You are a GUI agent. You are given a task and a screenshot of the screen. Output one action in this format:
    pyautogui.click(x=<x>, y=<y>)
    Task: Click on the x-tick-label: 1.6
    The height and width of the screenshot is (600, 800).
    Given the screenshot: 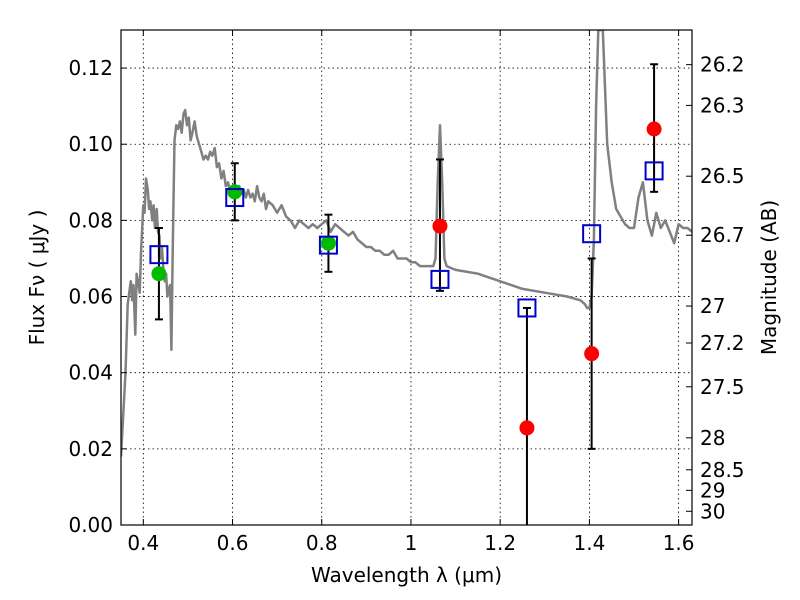 What is the action you would take?
    pyautogui.click(x=679, y=543)
    